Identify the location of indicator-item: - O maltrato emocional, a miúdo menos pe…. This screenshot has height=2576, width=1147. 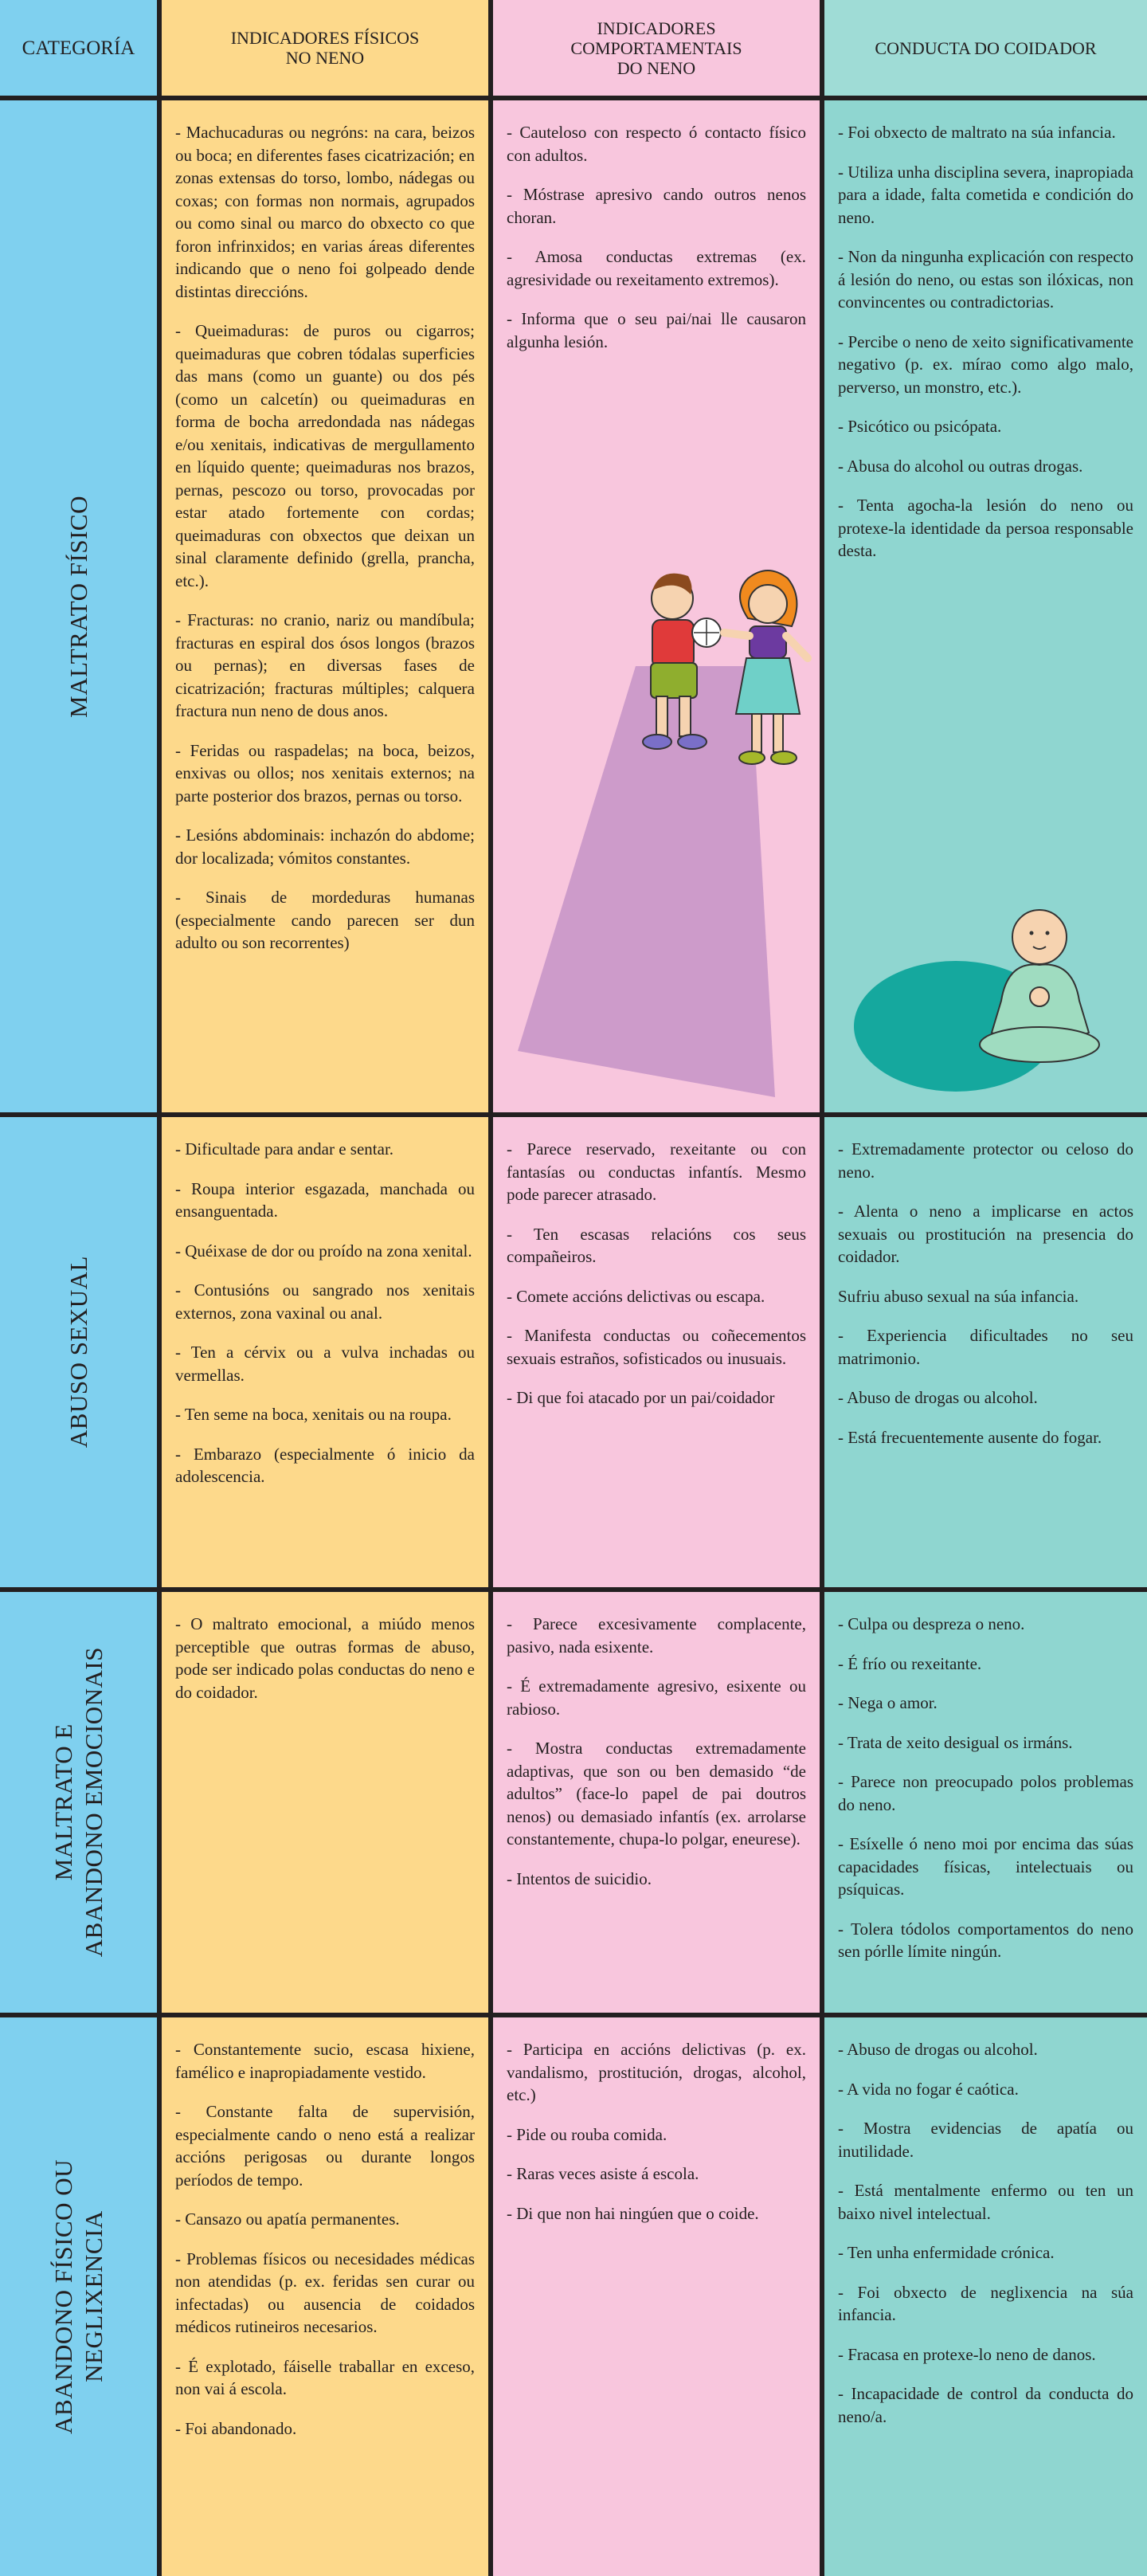
(325, 1658).